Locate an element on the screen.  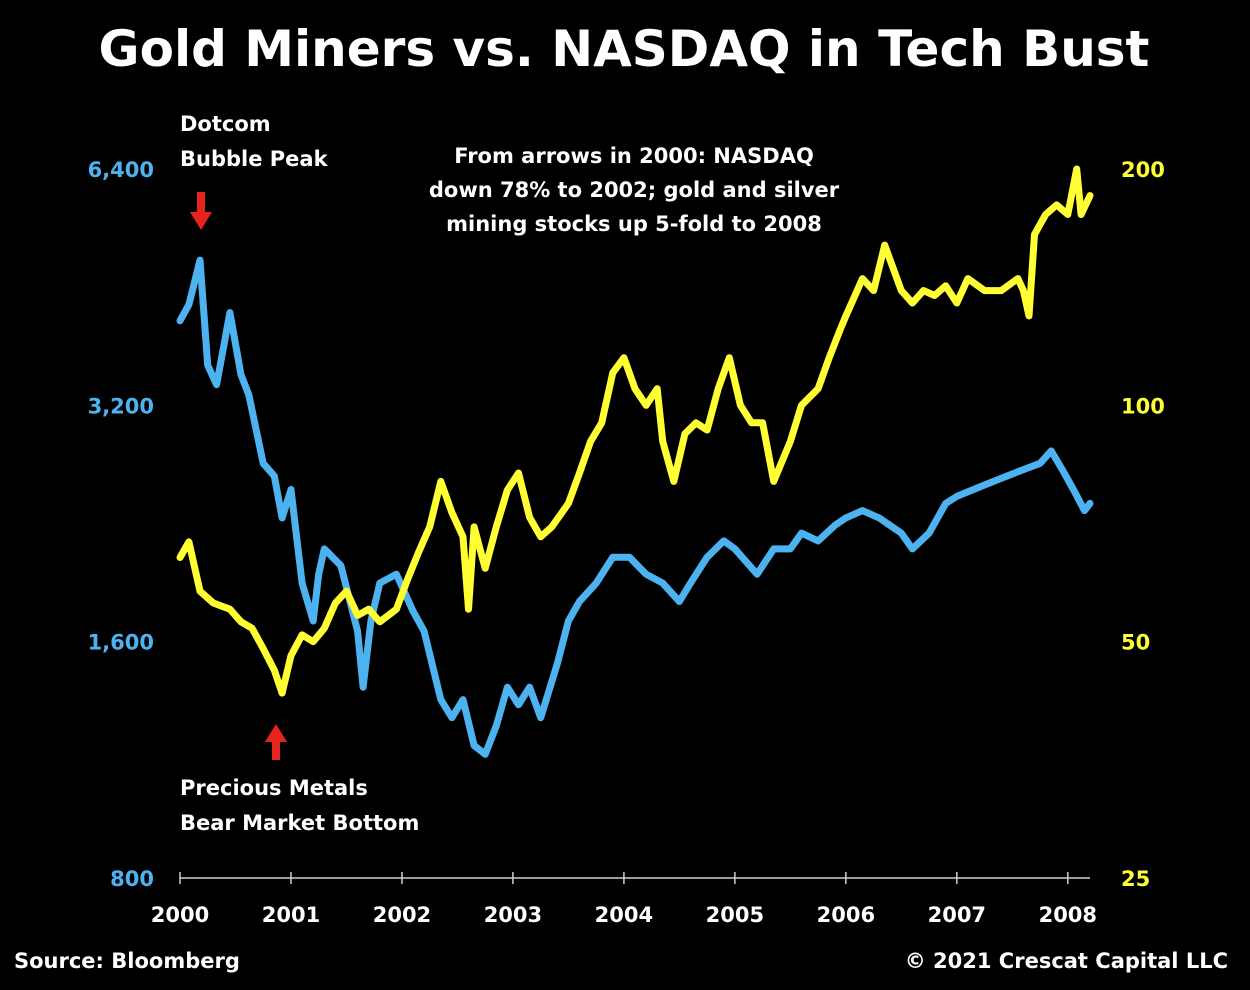
x-tick-label: 2004 is located at coordinates (624, 915).